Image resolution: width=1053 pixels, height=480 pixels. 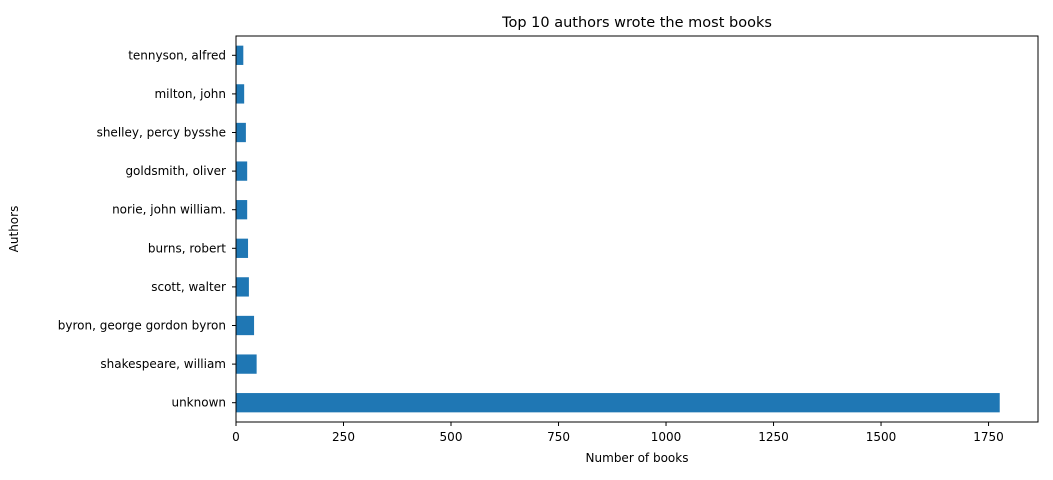 I want to click on y-tick-label: shelley, percy bysshe, so click(x=161, y=133).